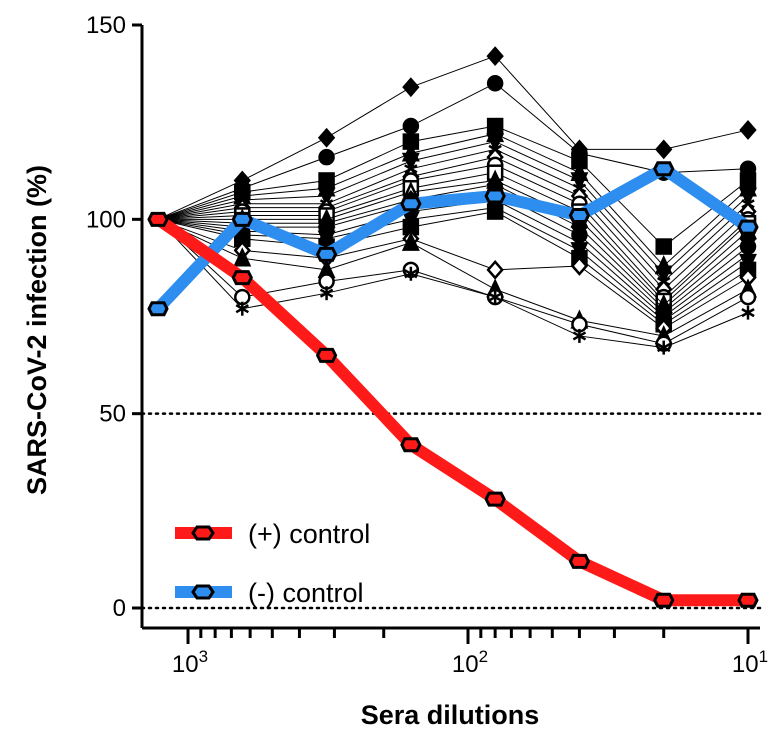  What do you see at coordinates (203, 533) in the screenshot?
I see `legend-marker-positive` at bounding box center [203, 533].